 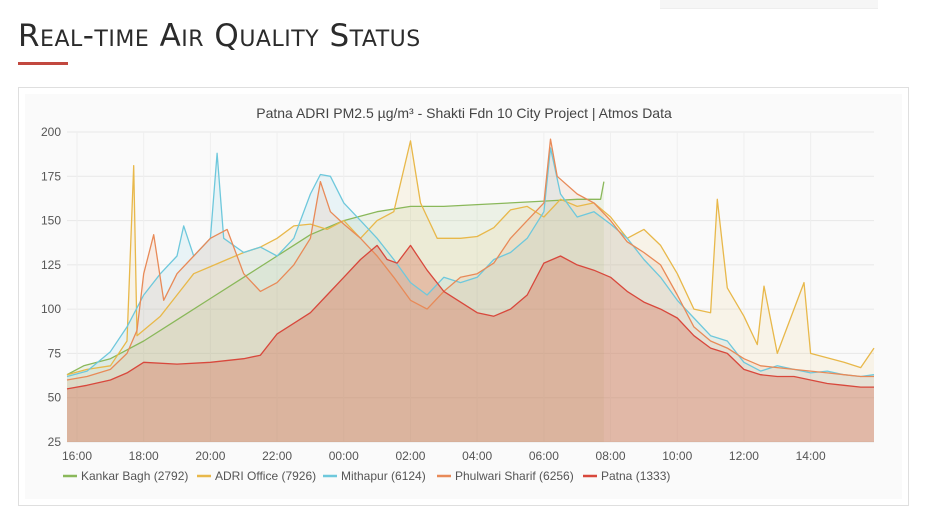 What do you see at coordinates (344, 456) in the screenshot?
I see `x-tick-label: 00:00` at bounding box center [344, 456].